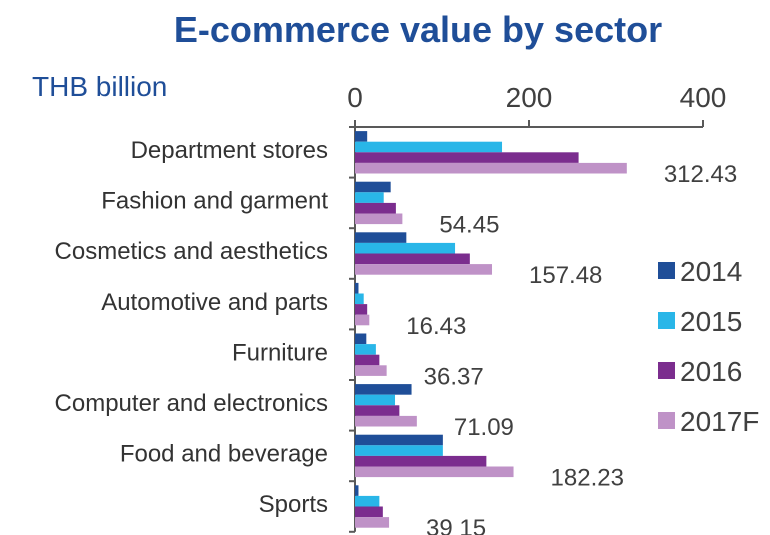 This screenshot has width=770, height=535. Describe the element at coordinates (99, 86) in the screenshot. I see `unit-label: THB billion` at that location.